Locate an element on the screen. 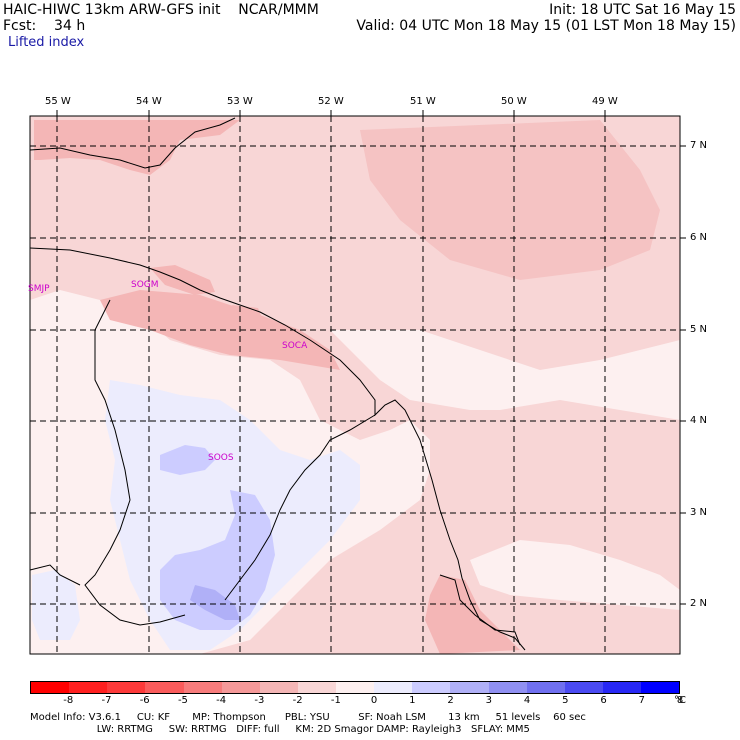  color-scale-label: 1 is located at coordinates (412, 700).